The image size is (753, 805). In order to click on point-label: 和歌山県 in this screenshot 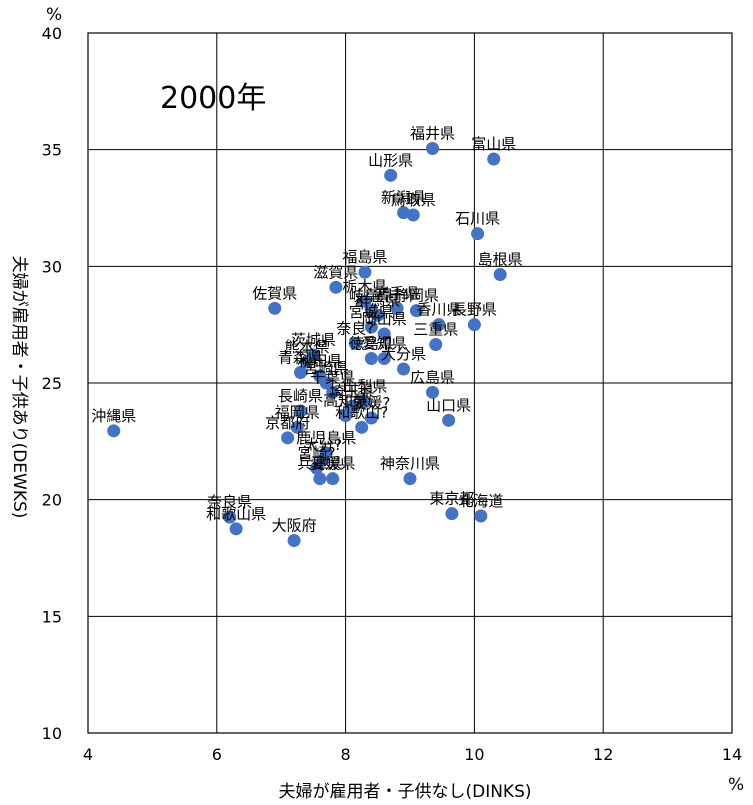, I will do `click(236, 514)`.